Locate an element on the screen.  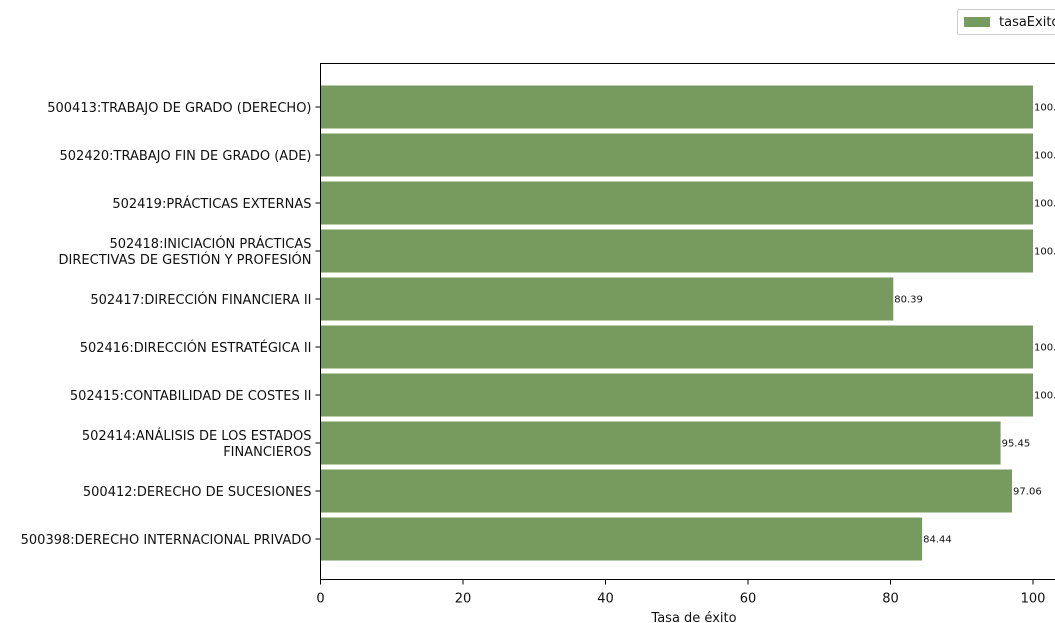
category-label-line: 502417:DIRECCIÓN FINANCIERA II is located at coordinates (200, 300).